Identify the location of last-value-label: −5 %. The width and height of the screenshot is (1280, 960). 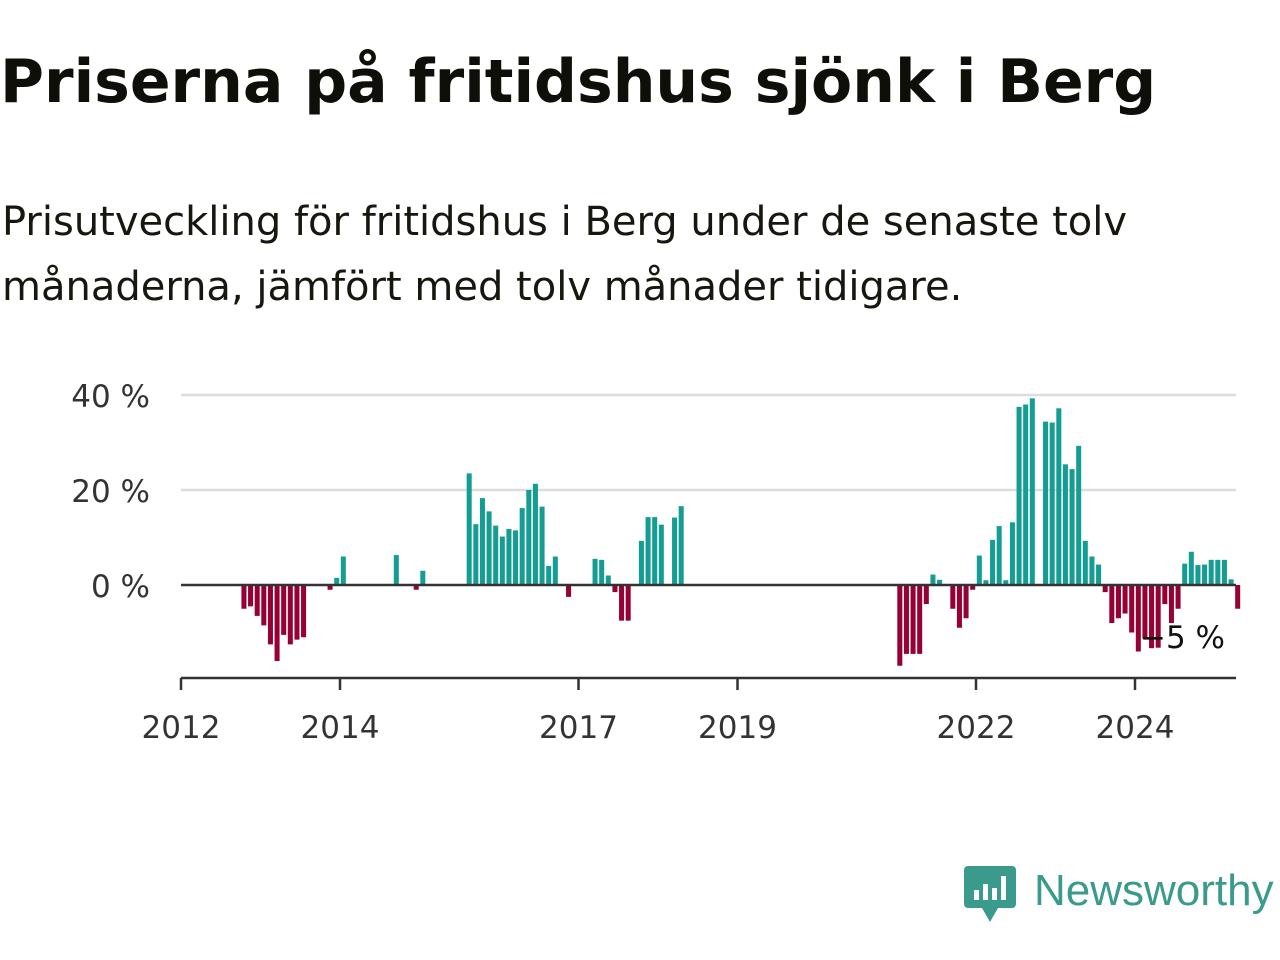
(1182, 638).